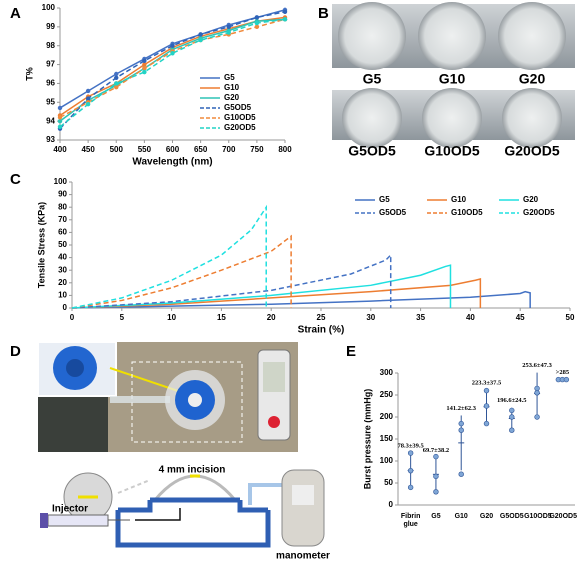 This screenshot has height=566, width=580. Describe the element at coordinates (570, 317) in the screenshot. I see `x-tick-label: 50` at that location.